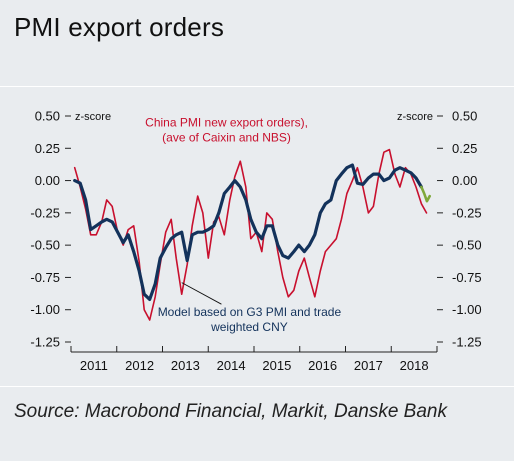 Image resolution: width=514 pixels, height=461 pixels. I want to click on y-axis-label-right: z-score, so click(415, 117).